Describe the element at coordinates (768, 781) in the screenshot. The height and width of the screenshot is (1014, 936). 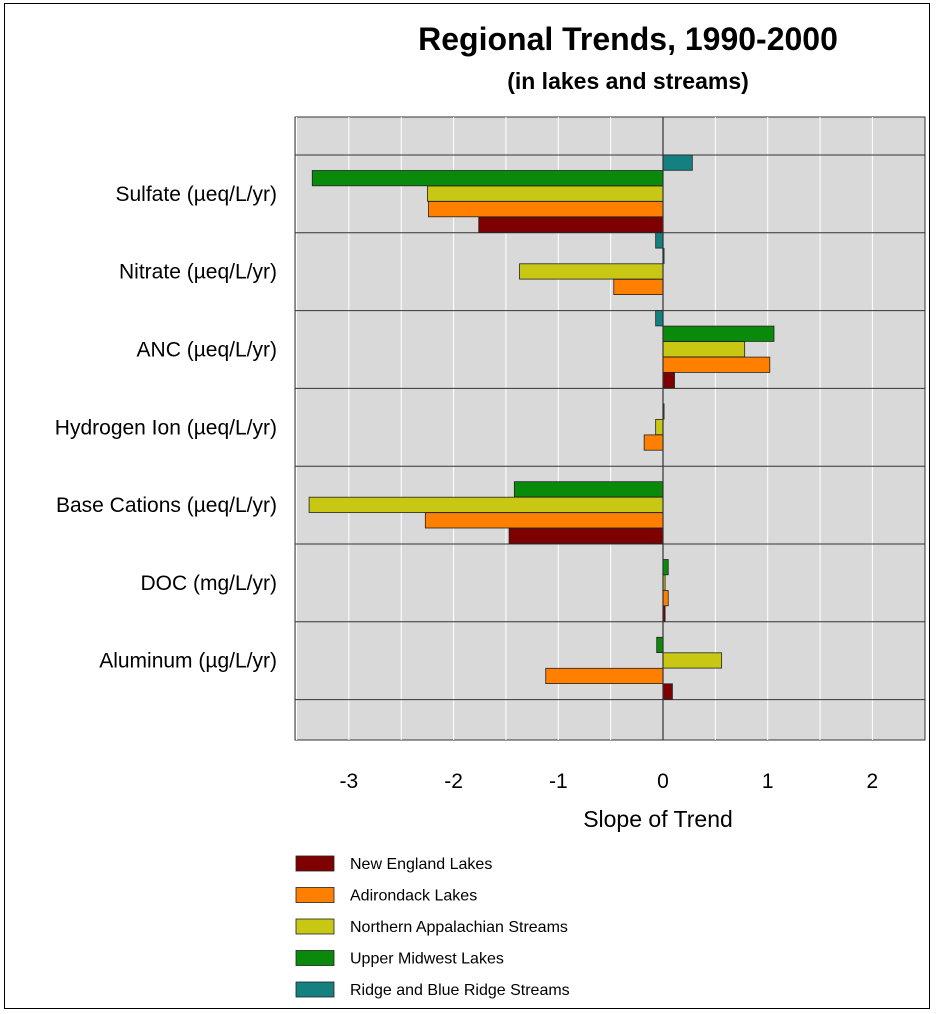
I see `x-tick-label: 1` at that location.